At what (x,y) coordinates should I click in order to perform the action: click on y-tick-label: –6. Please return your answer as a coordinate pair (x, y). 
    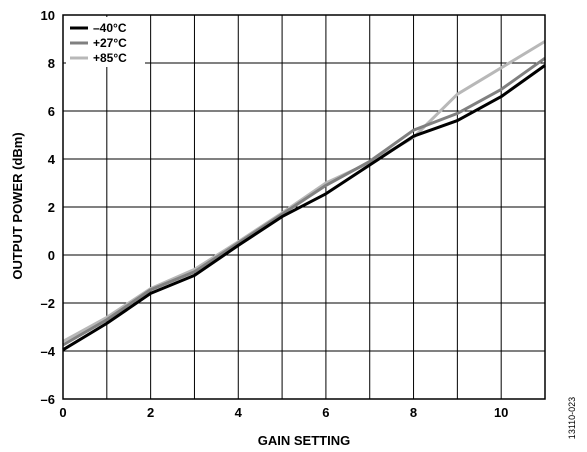
    Looking at the image, I should click on (48, 399).